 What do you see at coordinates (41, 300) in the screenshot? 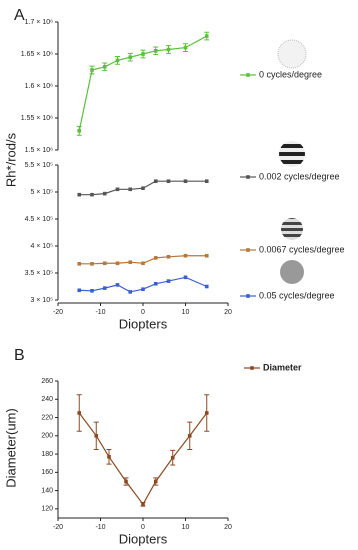
I see `y-tick-label: 3 × 10⁵` at bounding box center [41, 300].